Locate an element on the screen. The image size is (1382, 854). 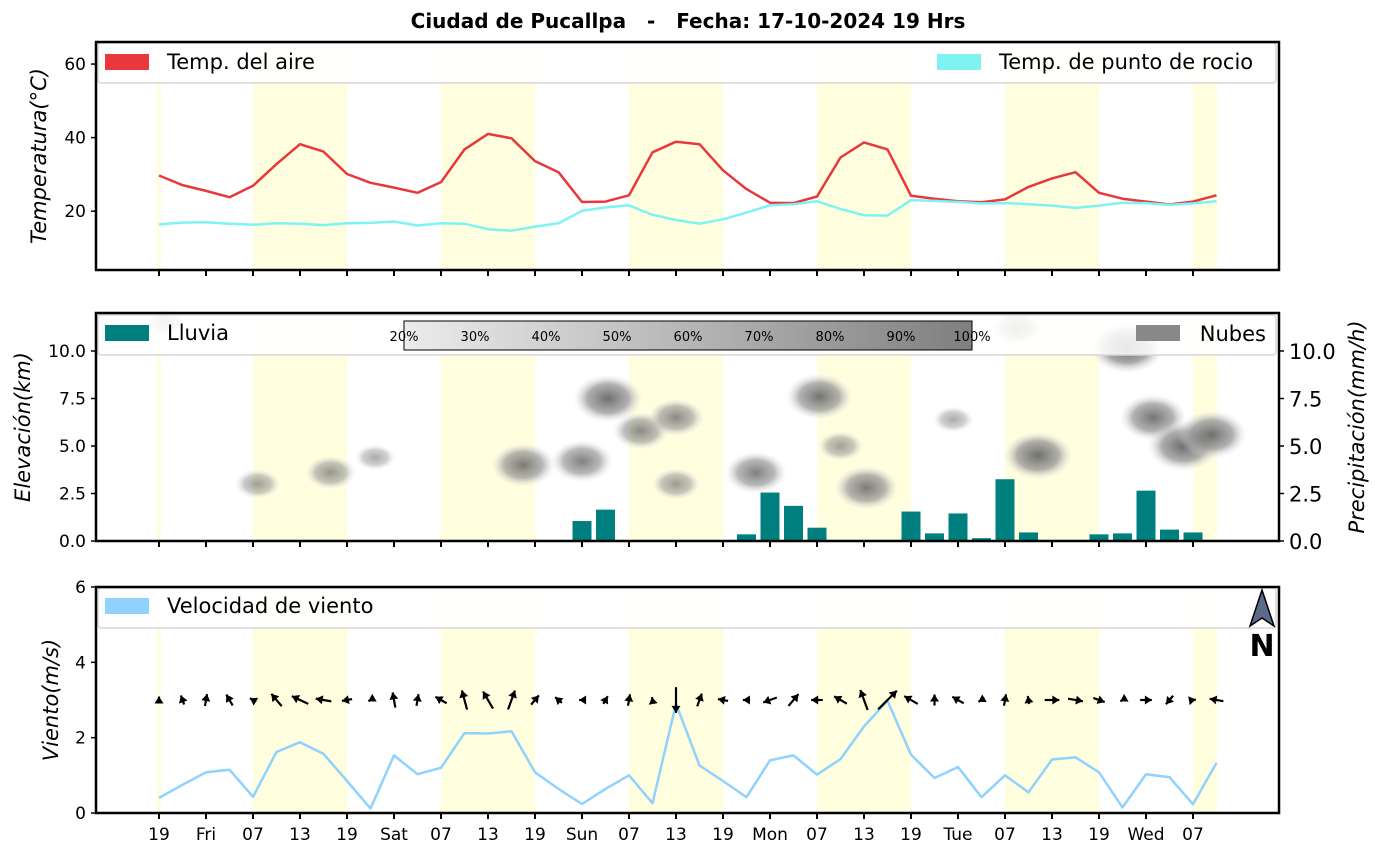
cloud-coverage-scale is located at coordinates (688, 335).